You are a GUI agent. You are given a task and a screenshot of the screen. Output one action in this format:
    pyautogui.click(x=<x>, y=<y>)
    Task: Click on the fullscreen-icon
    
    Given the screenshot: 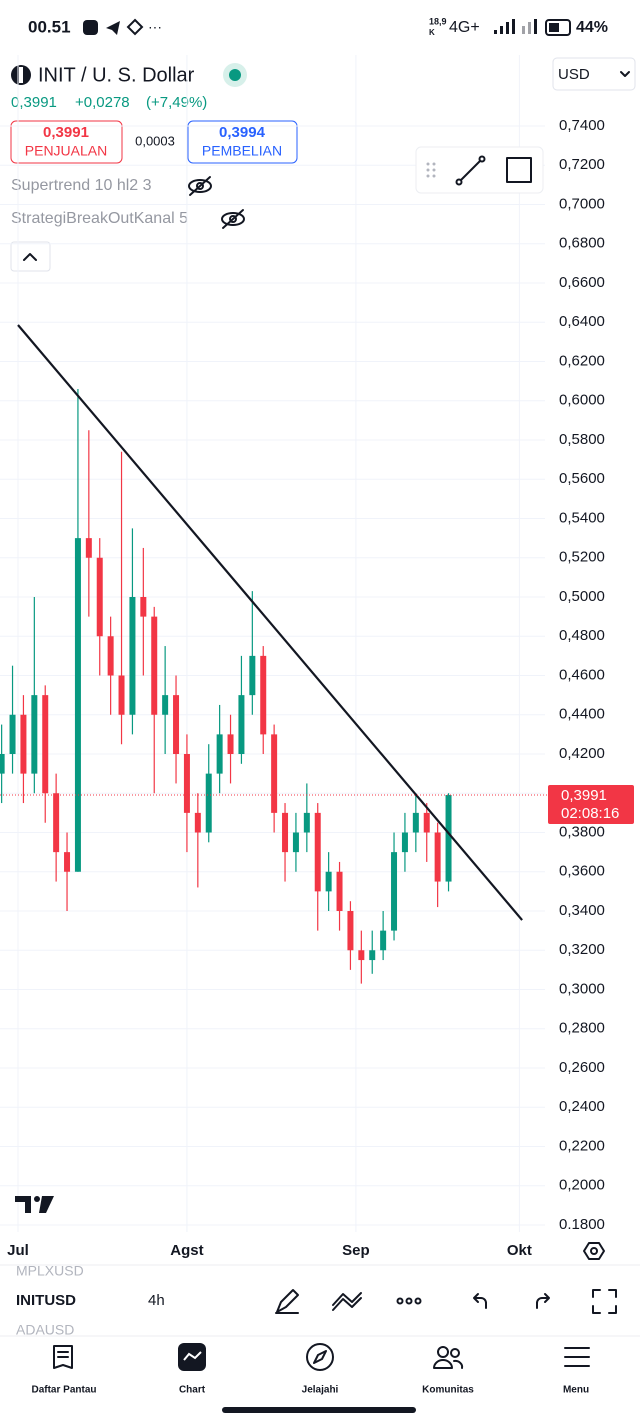 What is the action you would take?
    pyautogui.click(x=604, y=1301)
    